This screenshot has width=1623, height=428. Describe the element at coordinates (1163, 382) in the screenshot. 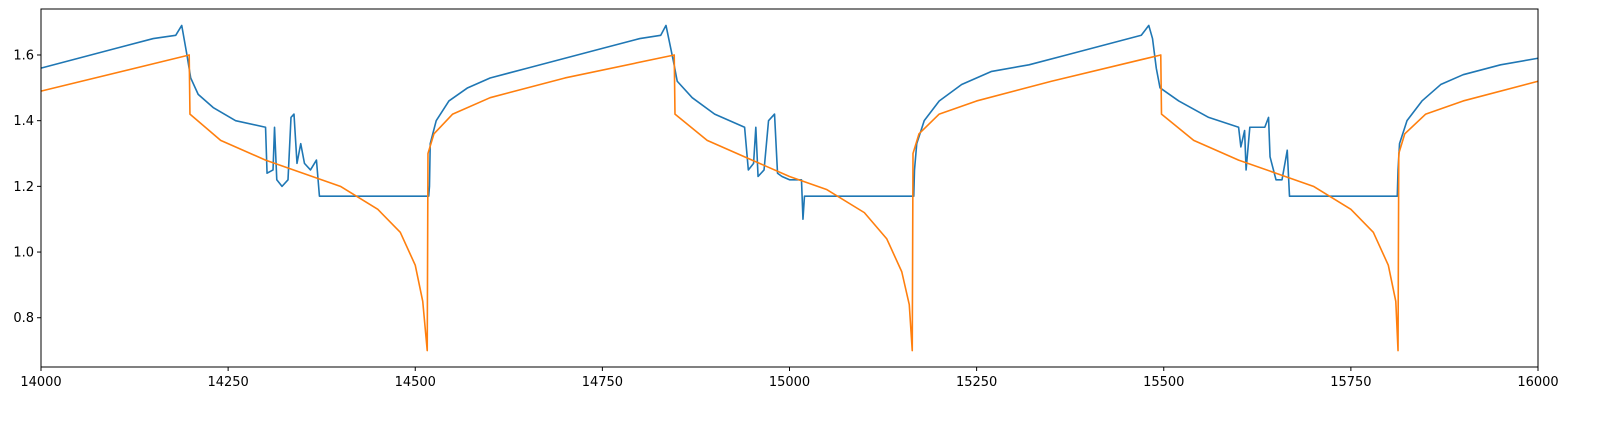

I see `x-tick-label: 15500` at that location.